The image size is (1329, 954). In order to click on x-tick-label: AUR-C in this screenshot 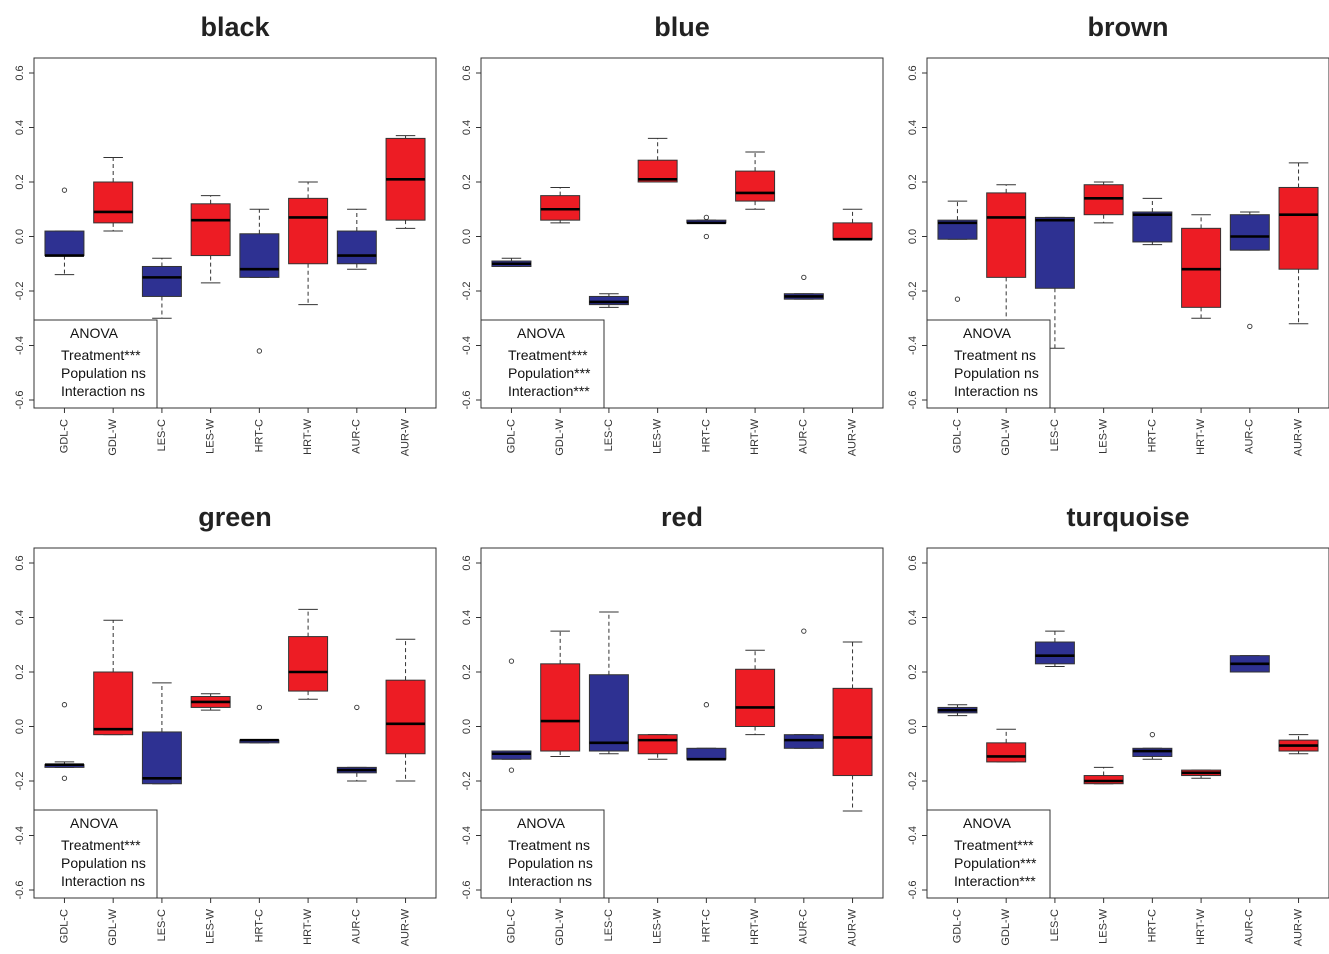, I will do `click(357, 436)`.